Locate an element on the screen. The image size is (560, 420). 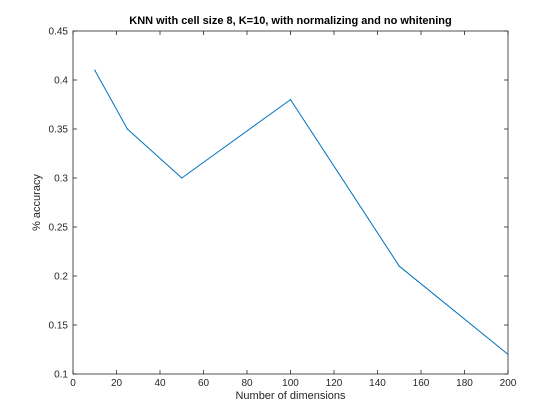
x-tick-label: 180 is located at coordinates (464, 383).